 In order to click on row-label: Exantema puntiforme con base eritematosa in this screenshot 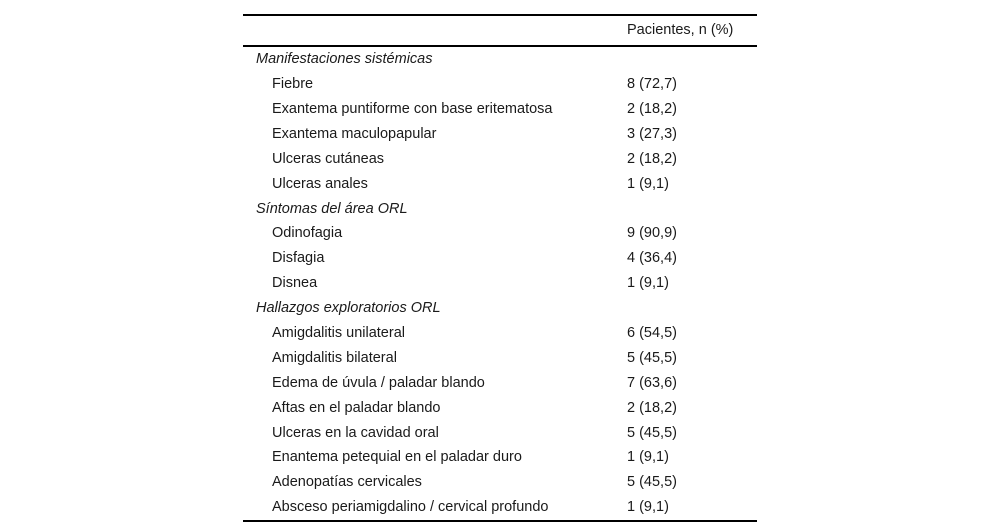, I will do `click(412, 109)`.